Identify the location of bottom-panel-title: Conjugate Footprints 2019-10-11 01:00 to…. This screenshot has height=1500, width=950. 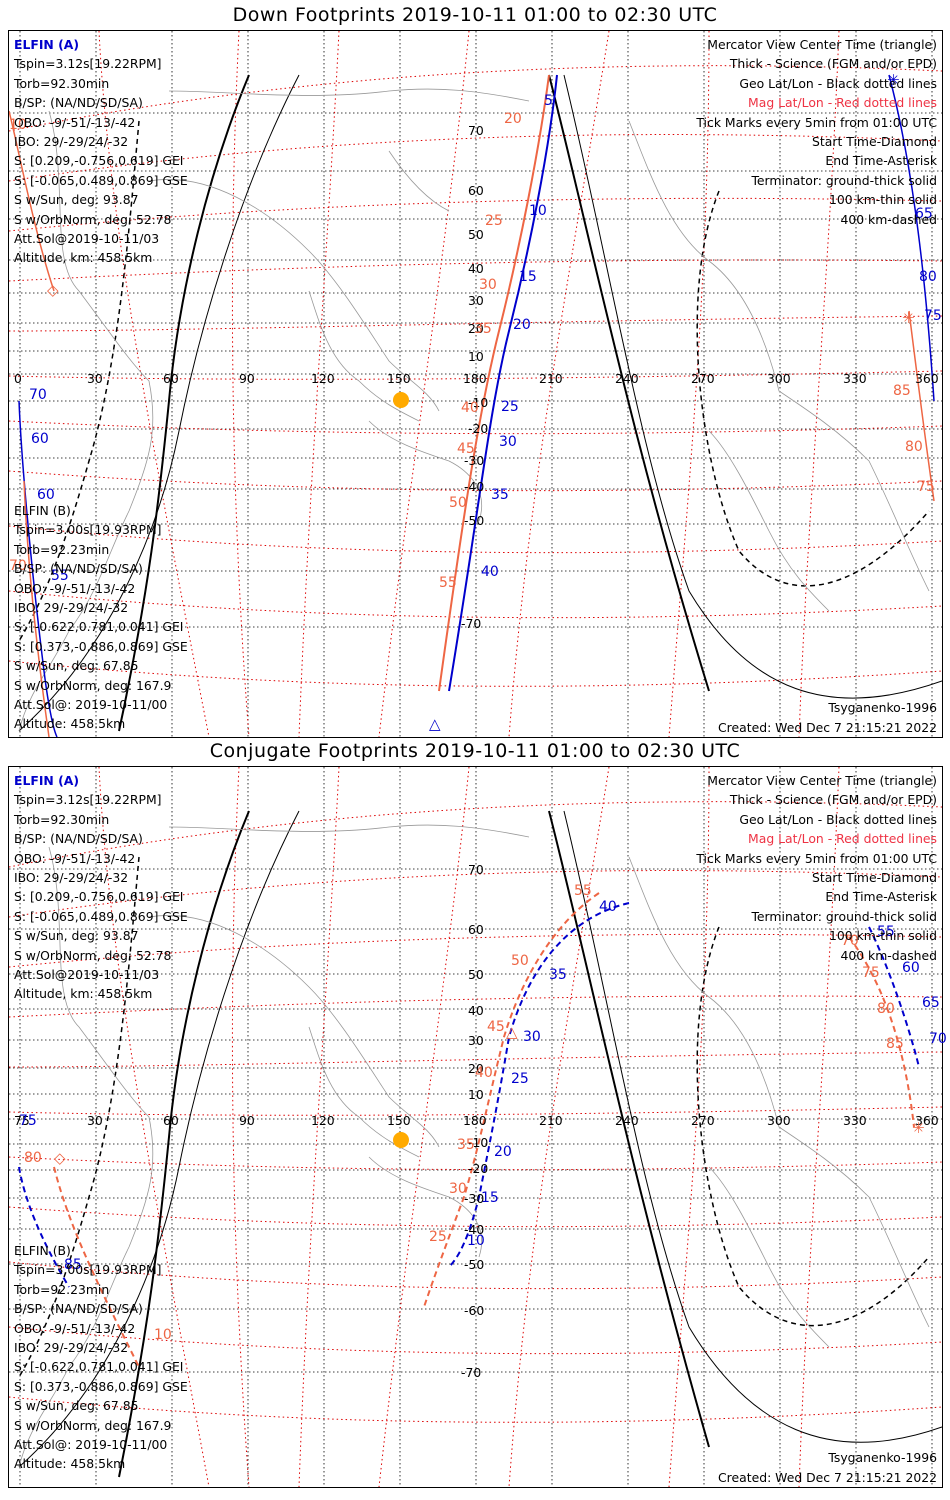
(475, 751).